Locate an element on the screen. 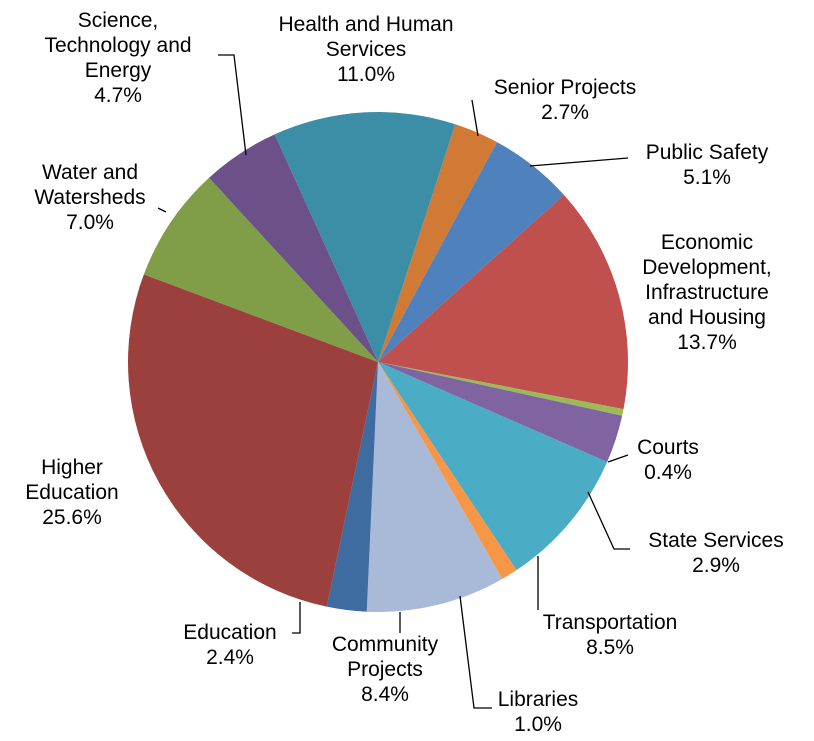 The image size is (814, 741). slice-label: Science, Technology and Energy 4.7% is located at coordinates (118, 58).